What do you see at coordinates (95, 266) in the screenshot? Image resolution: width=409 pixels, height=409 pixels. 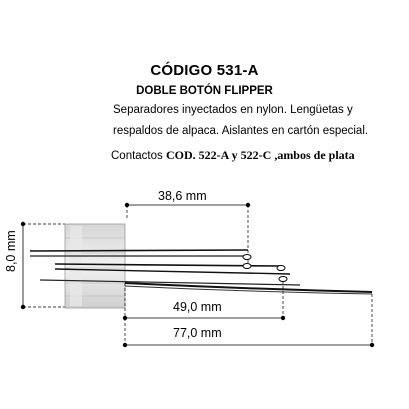 I see `insulator-block` at bounding box center [95, 266].